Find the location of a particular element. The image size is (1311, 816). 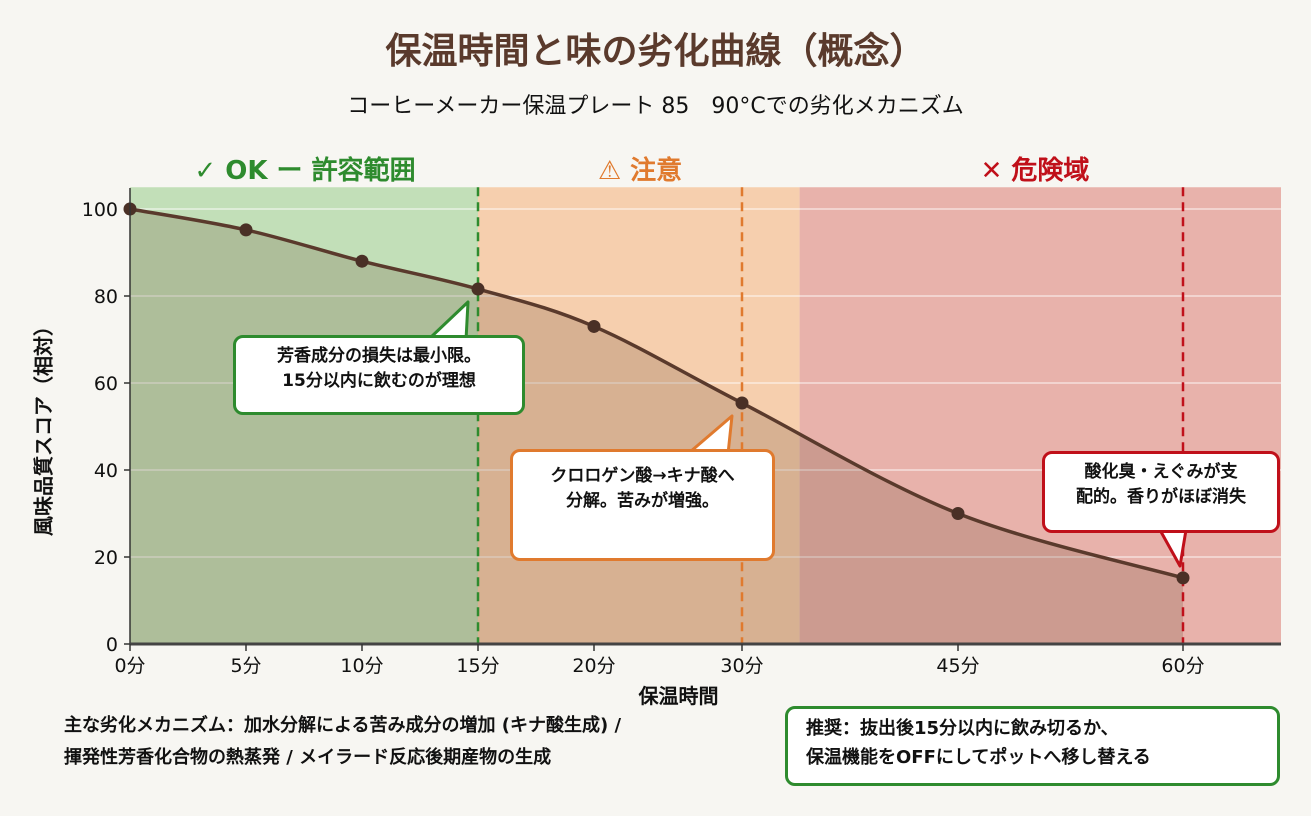

annotation-ok: 芳香成分の損失は最小限。 15分以内に飲むのが理想 is located at coordinates (379, 375).